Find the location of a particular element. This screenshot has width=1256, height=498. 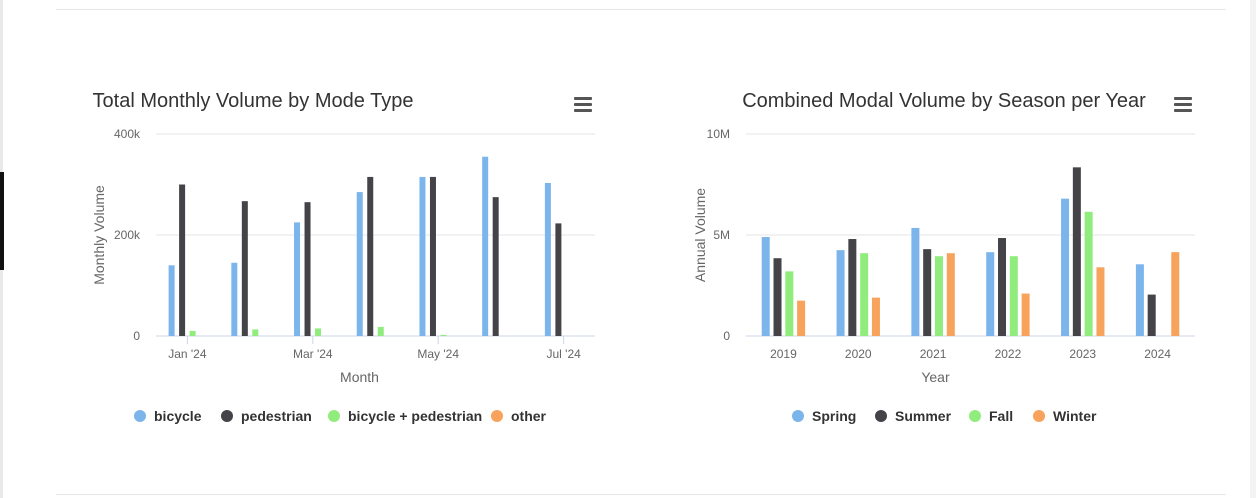

x-axis-title: Month is located at coordinates (359, 377).